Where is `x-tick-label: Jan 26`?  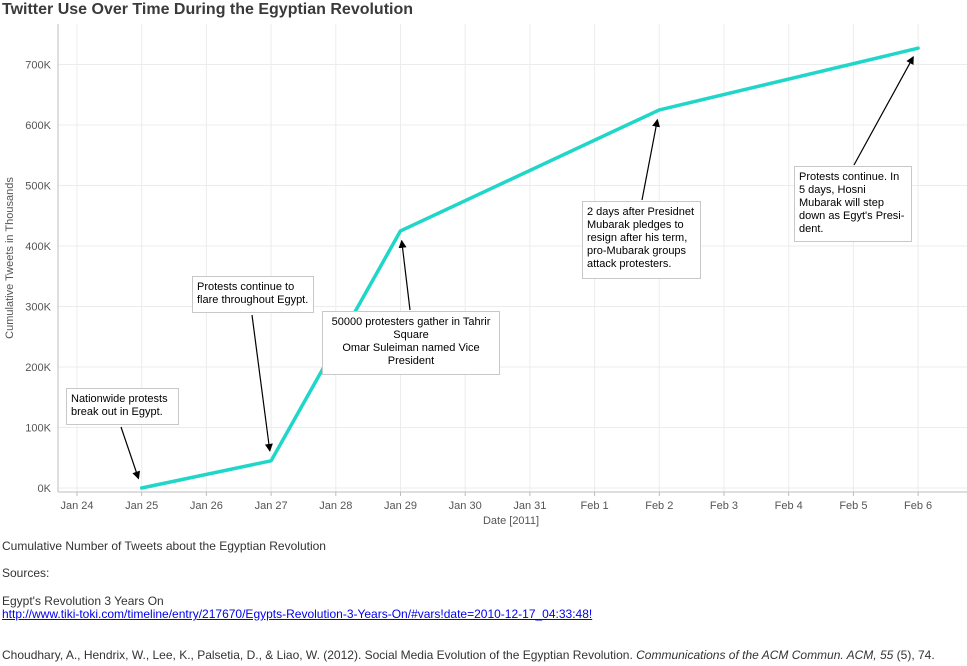 x-tick-label: Jan 26 is located at coordinates (206, 506).